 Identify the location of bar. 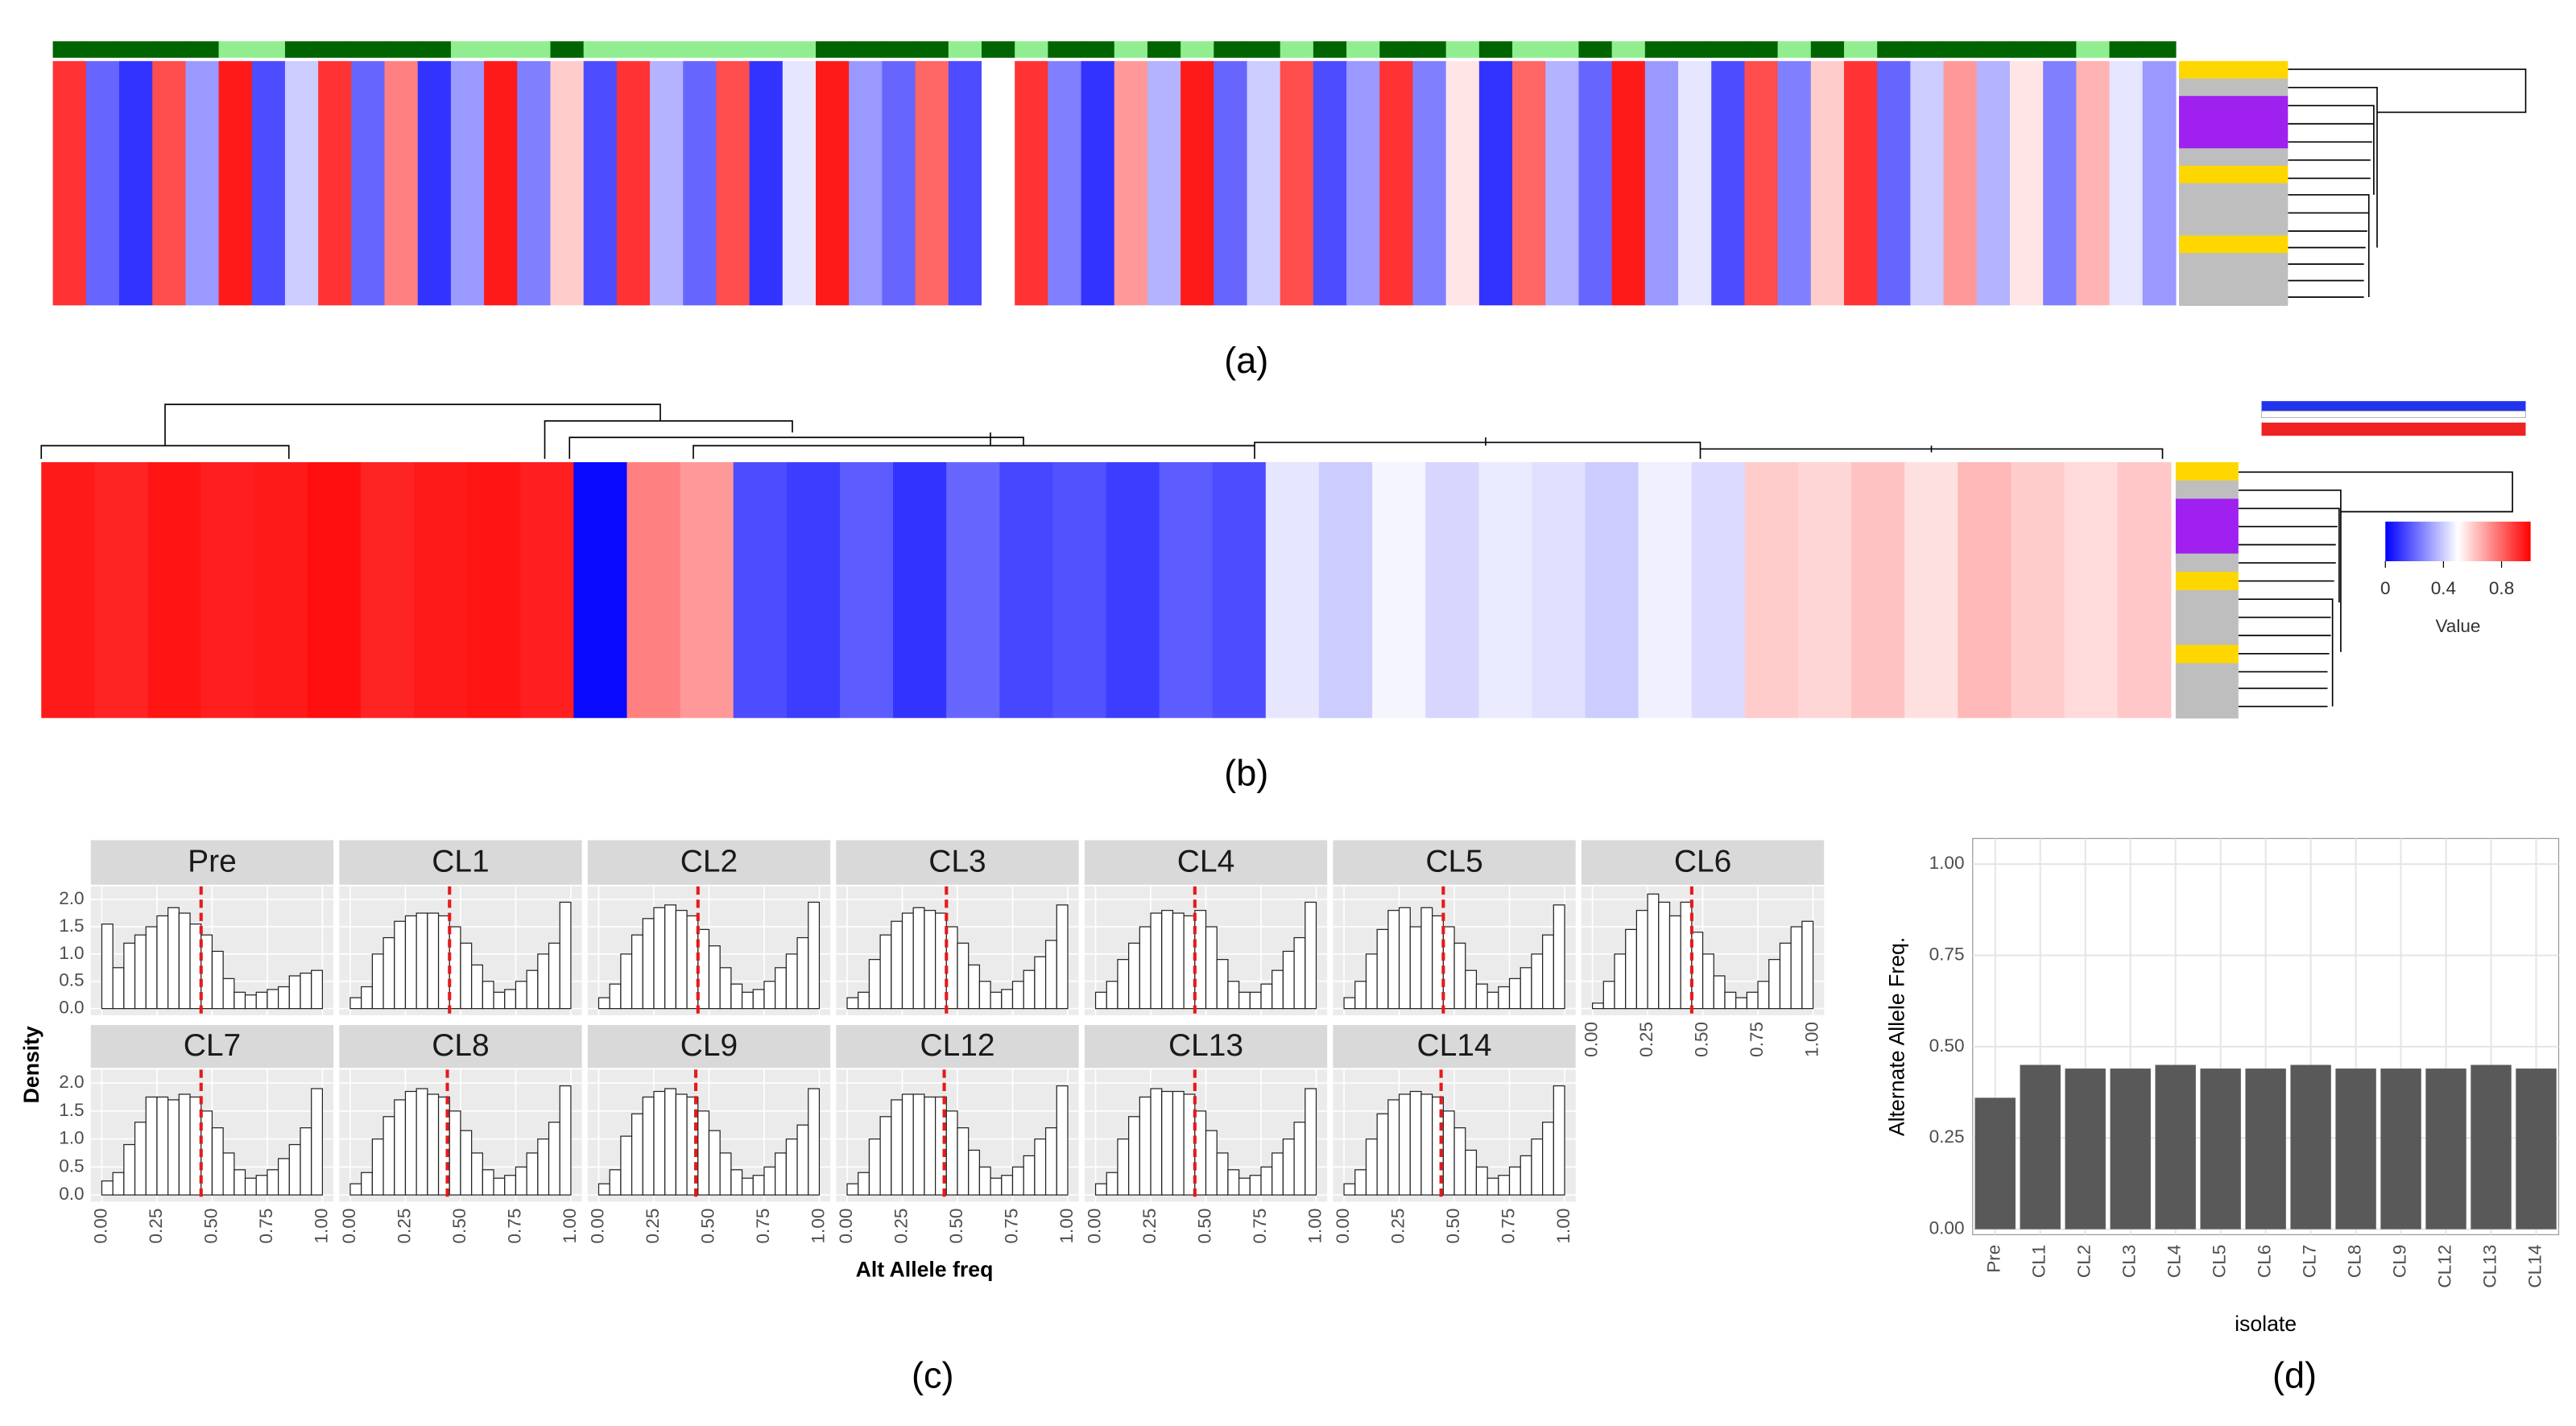
(2220, 1149).